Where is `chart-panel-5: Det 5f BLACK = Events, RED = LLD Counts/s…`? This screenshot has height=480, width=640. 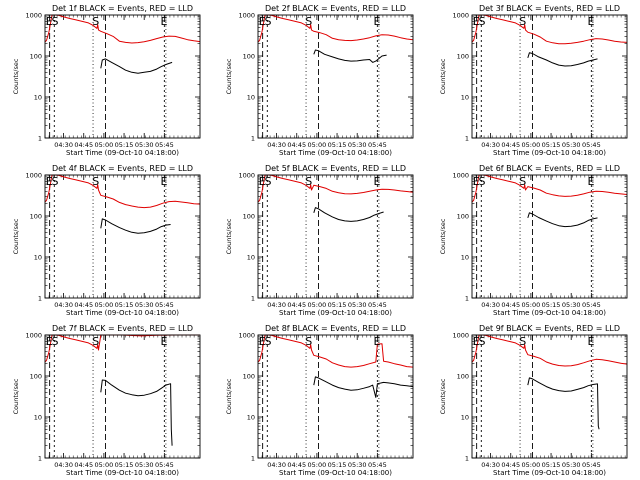 chart-panel-5: Det 5f BLACK = Events, RED = LLD Counts/s… is located at coordinates (319, 240).